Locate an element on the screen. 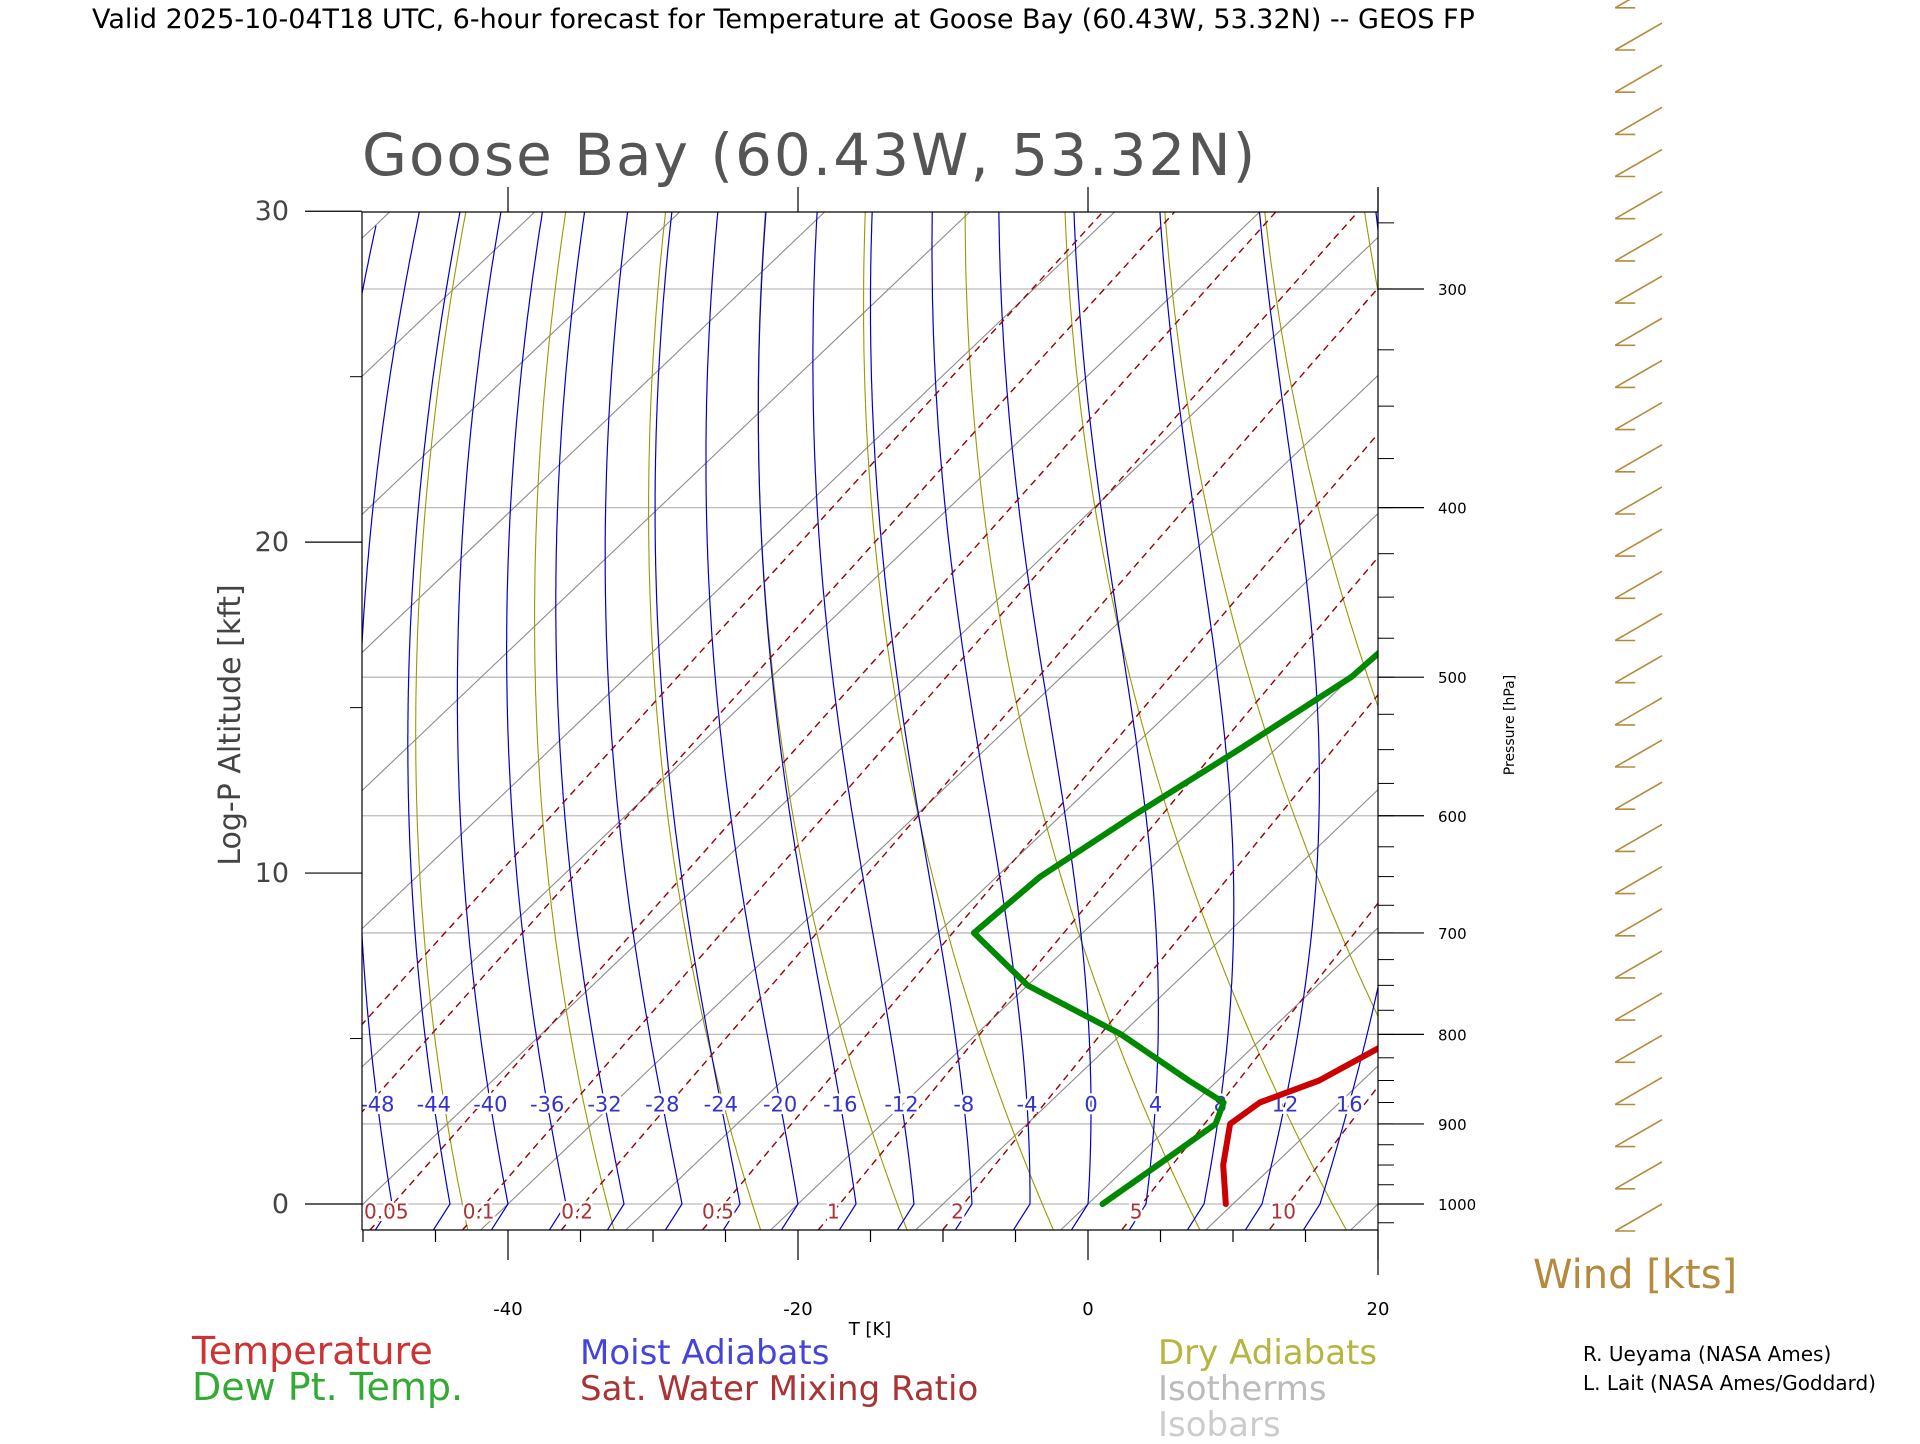 The width and height of the screenshot is (1920, 1444). moist-adiabat-label: -36 is located at coordinates (547, 1105).